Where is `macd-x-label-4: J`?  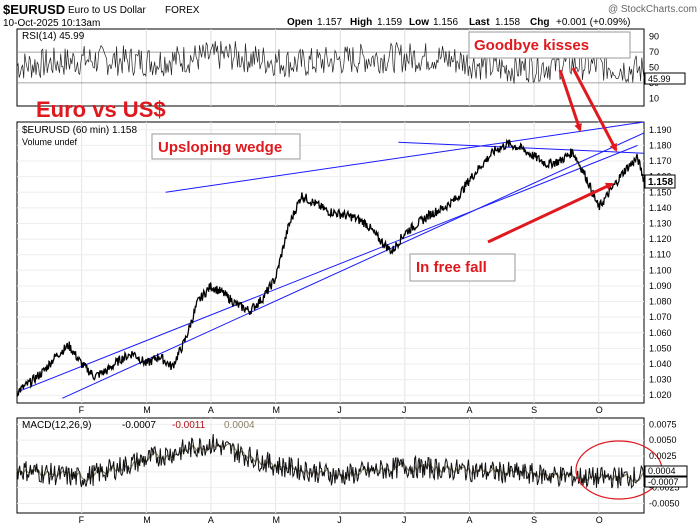
macd-x-label-4: J is located at coordinates (339, 520).